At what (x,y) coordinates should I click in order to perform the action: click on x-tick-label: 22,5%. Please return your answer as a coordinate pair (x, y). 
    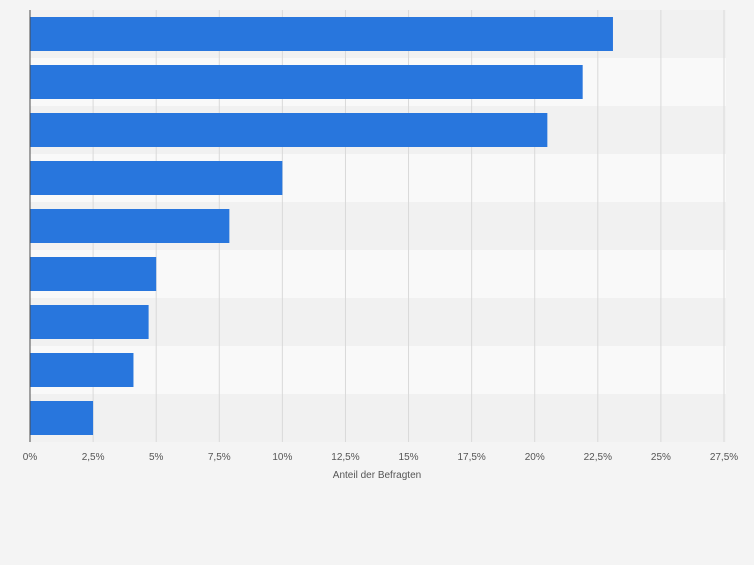
    Looking at the image, I should click on (598, 457).